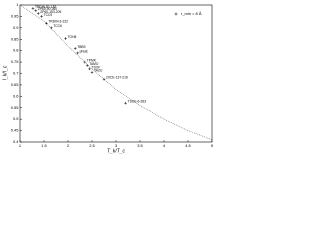 The image size is (320, 240). Describe the element at coordinates (5, 72) in the screenshot. I see `y-axis-label: I_k/I_c` at that location.